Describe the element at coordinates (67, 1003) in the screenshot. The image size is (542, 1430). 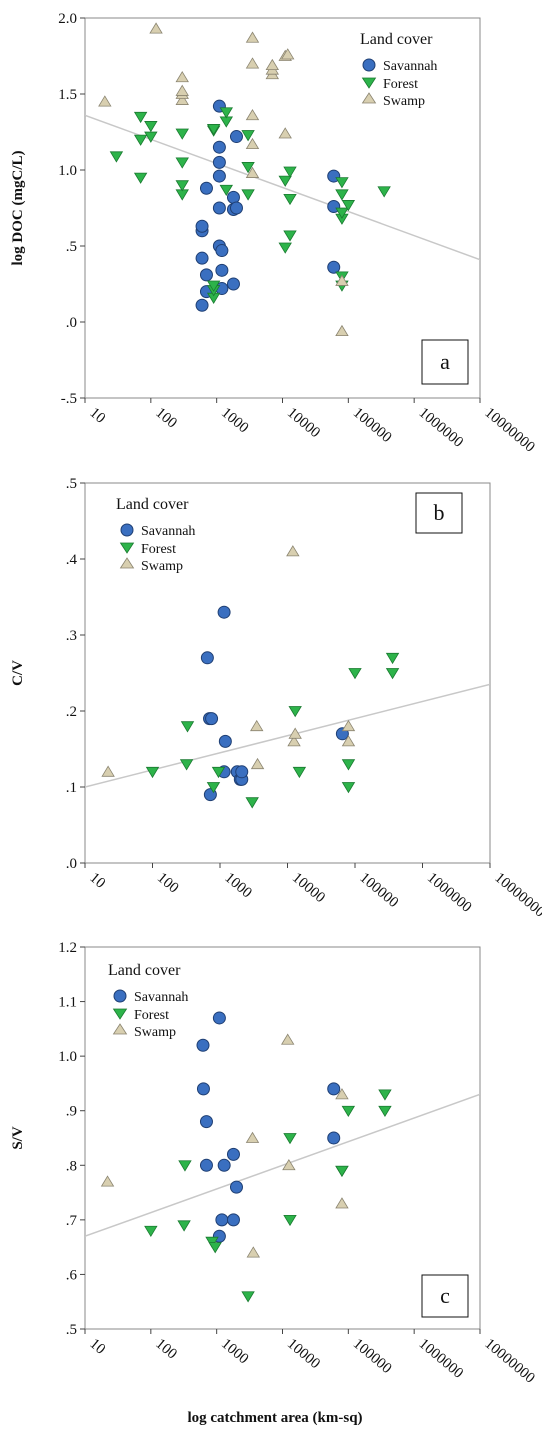
I see `y-tick-label: 1.1` at that location.